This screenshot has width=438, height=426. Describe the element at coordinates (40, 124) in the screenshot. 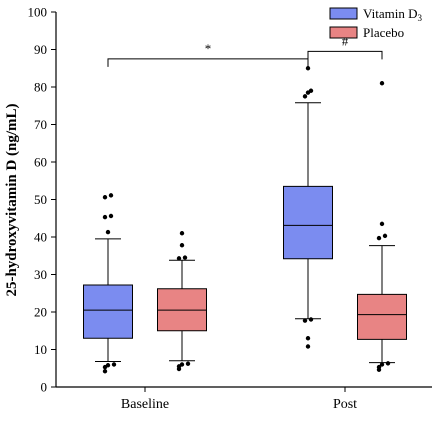

I see `y-tick-label: 70` at that location.